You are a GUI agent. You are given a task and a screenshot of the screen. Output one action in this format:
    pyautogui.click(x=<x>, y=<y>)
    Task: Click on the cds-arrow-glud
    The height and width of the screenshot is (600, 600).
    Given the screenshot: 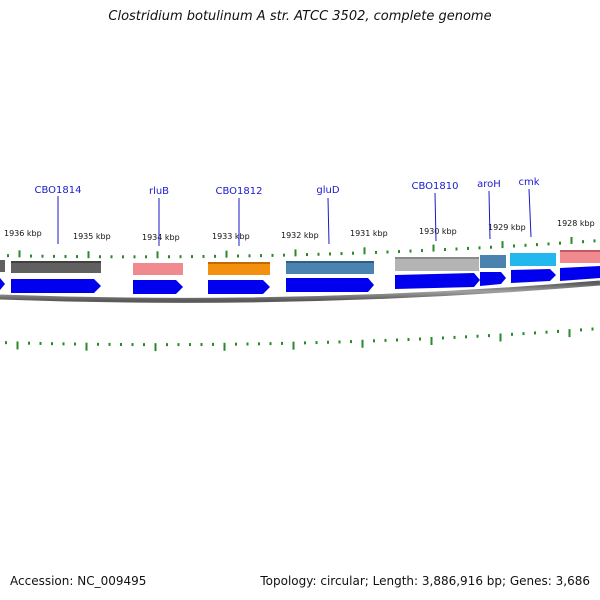 What is the action you would take?
    pyautogui.click(x=330, y=285)
    